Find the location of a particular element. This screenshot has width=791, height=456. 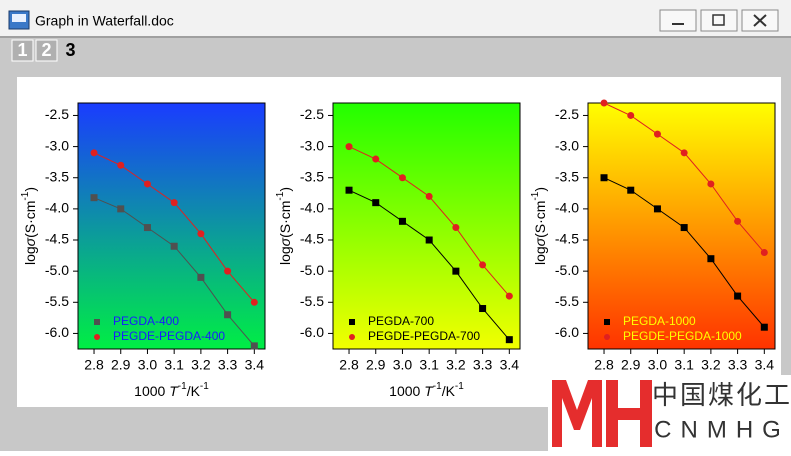

y-tick-label: -5.0 is located at coordinates (57, 270).